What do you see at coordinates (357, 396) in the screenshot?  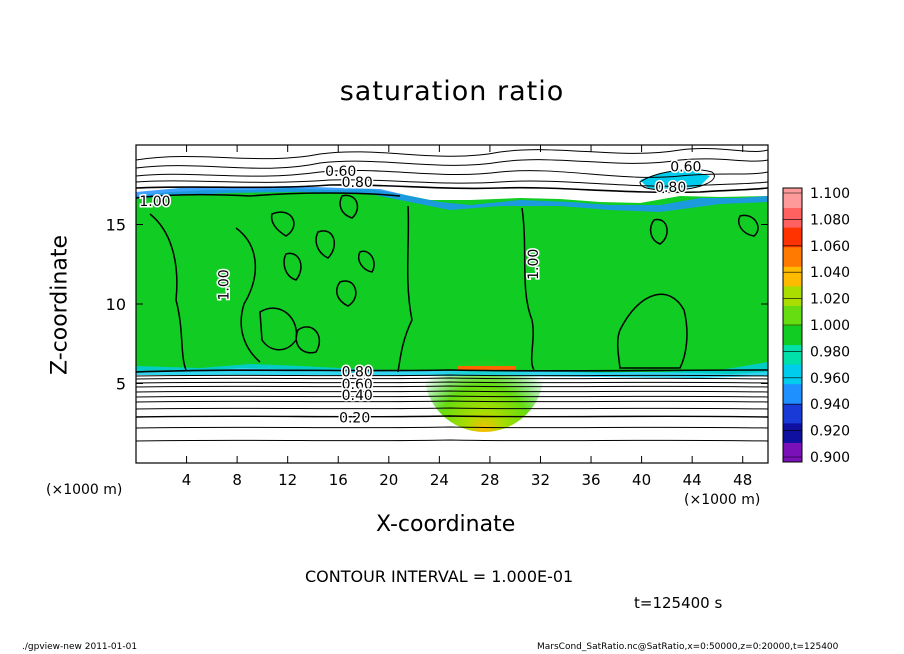 I see `contour-label: 0.40` at bounding box center [357, 396].